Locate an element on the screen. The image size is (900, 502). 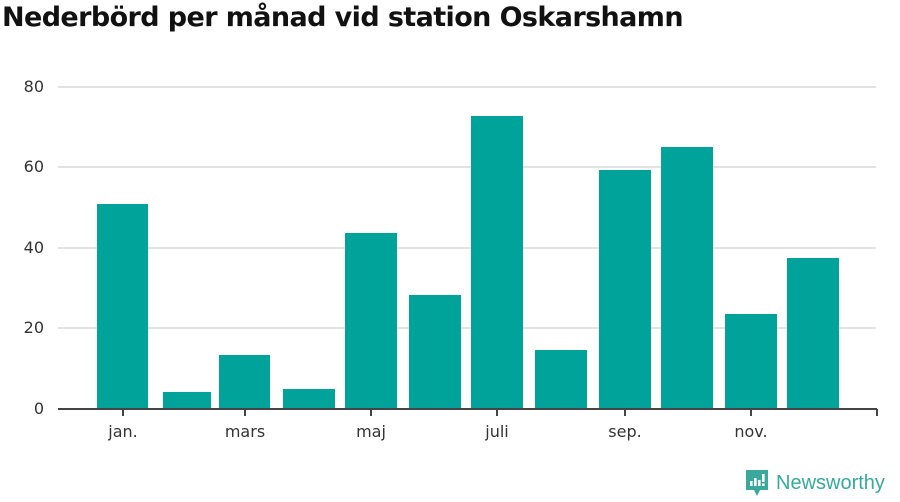
bar-sep is located at coordinates (625, 289).